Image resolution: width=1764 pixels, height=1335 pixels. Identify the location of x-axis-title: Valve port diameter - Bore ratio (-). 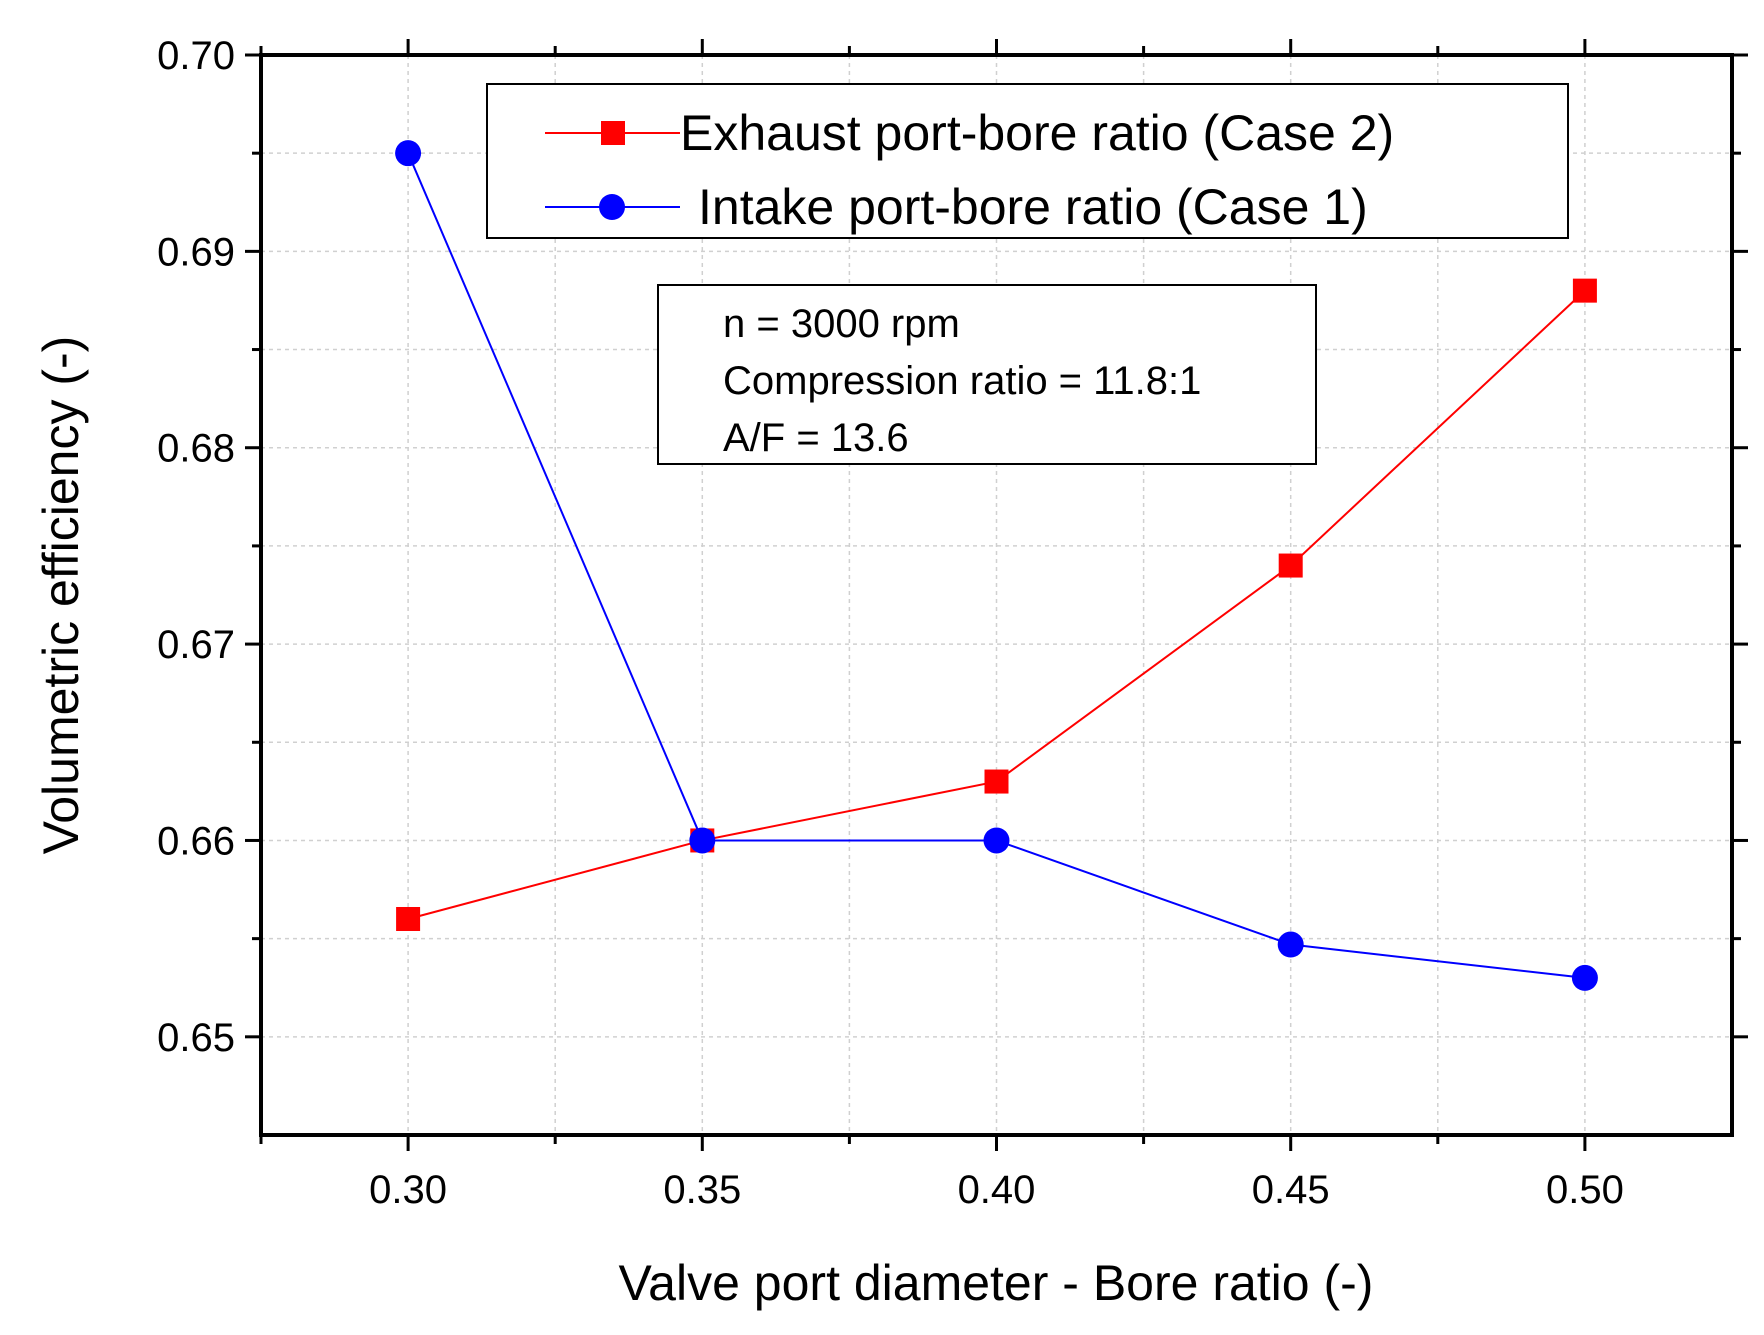
(996, 1283).